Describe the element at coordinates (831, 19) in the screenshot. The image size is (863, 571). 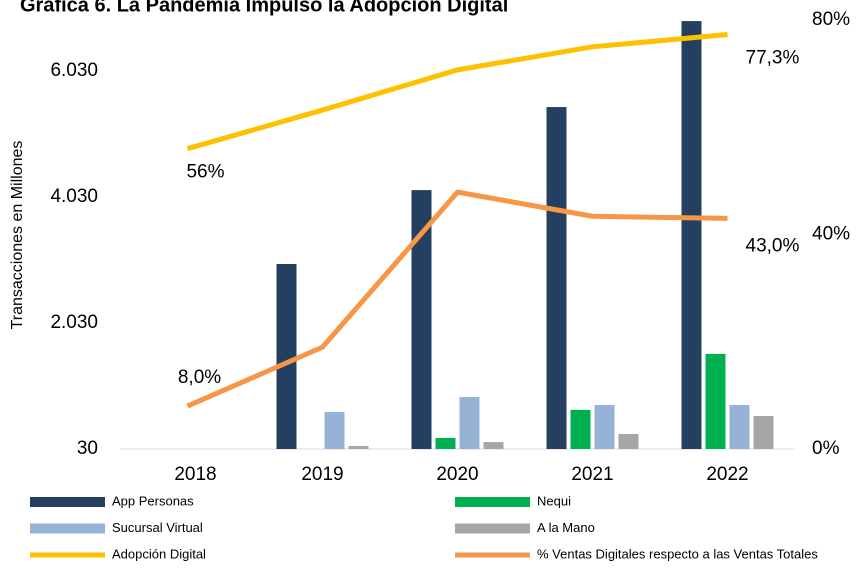
I see `y2-tick-label: 80%` at that location.